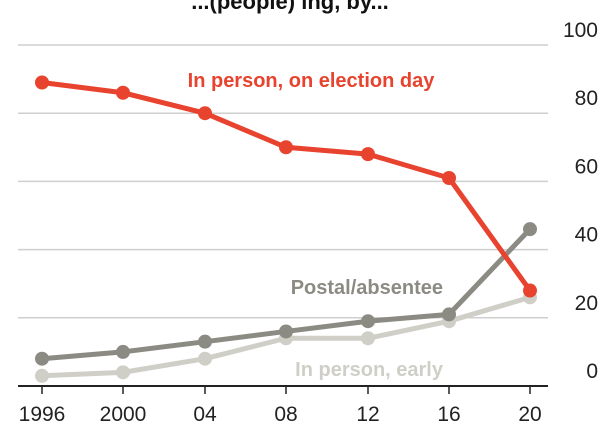  What do you see at coordinates (285, 414) in the screenshot?
I see `x-tick-label: 08` at bounding box center [285, 414].